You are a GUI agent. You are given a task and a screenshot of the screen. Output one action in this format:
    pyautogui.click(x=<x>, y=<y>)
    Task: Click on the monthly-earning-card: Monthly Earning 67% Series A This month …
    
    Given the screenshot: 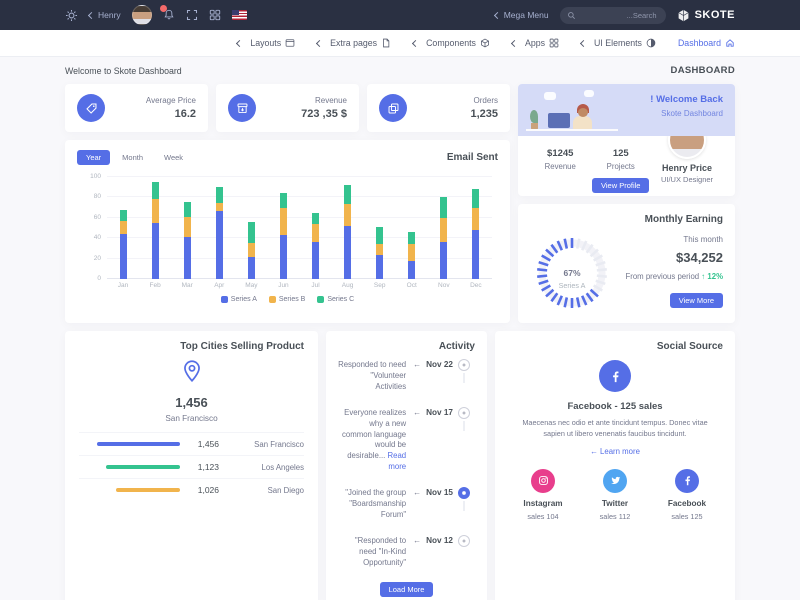 What is the action you would take?
    pyautogui.click(x=626, y=263)
    